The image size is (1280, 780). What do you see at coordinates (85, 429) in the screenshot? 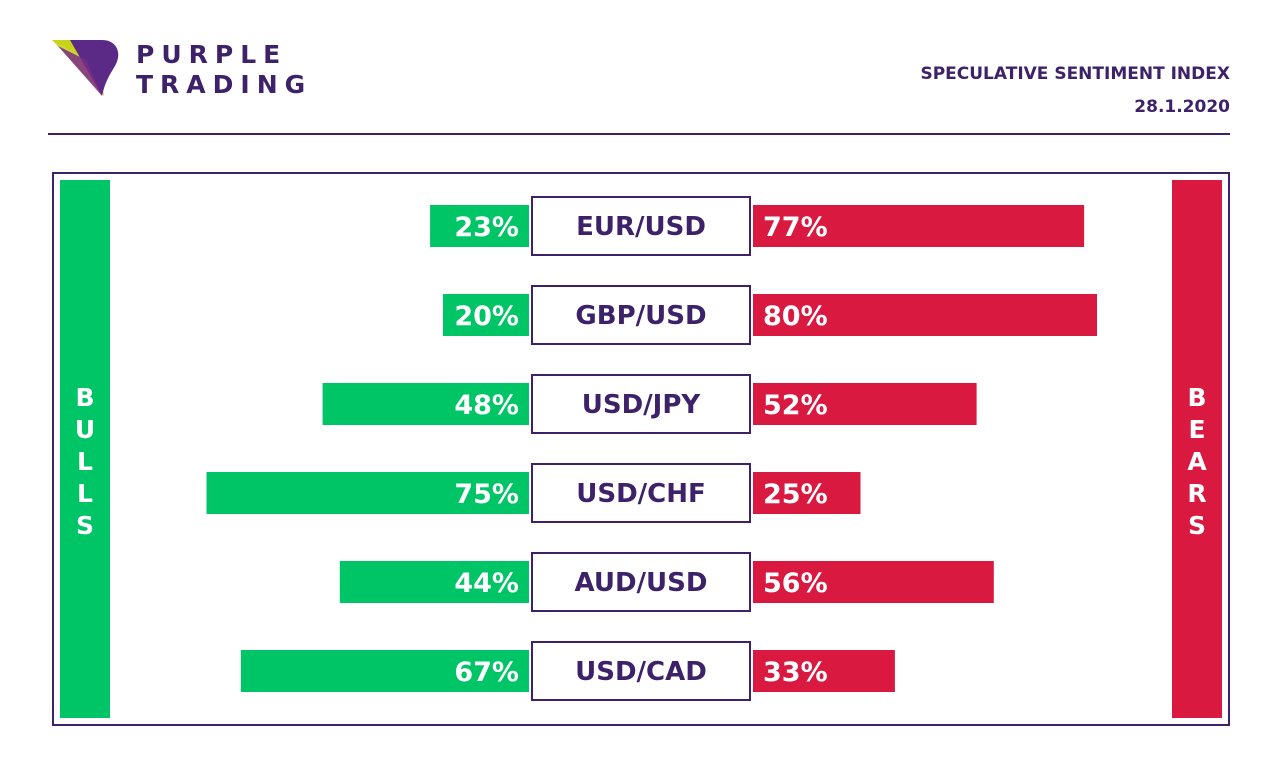
I see `bulls-label-letter: U` at bounding box center [85, 429].